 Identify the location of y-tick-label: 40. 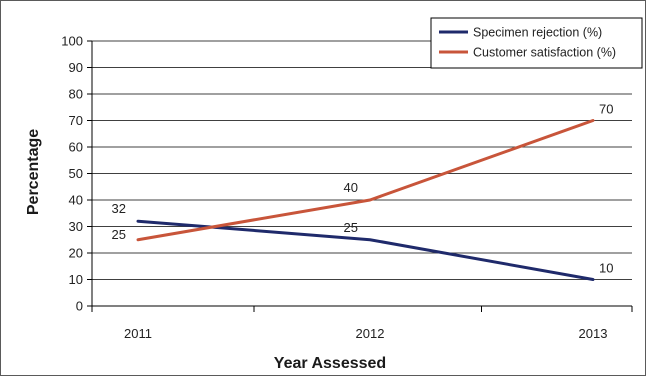
(76, 200).